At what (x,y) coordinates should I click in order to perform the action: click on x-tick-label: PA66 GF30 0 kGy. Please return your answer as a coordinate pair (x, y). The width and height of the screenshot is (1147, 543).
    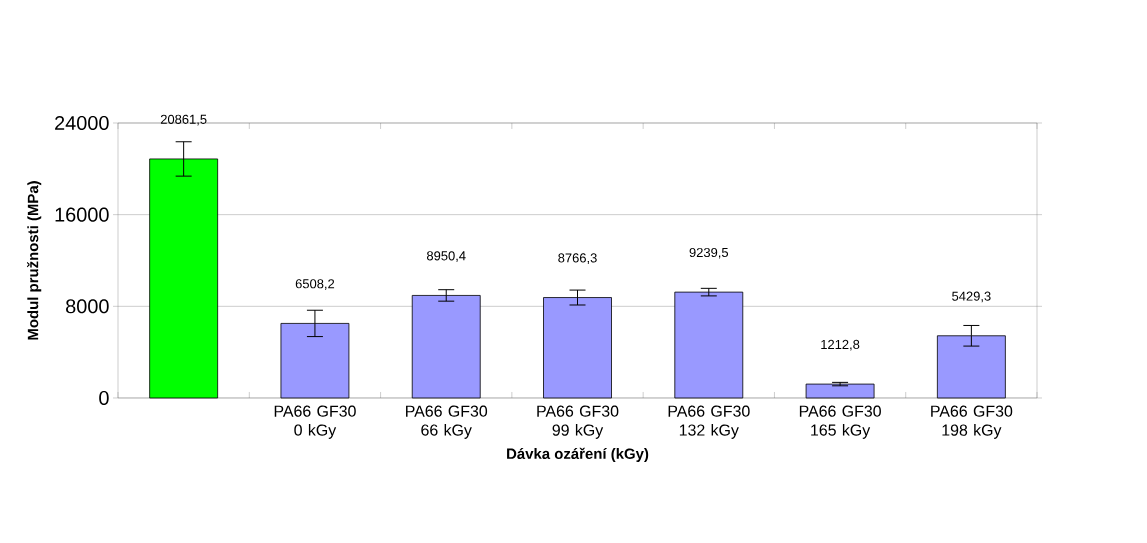
    Looking at the image, I should click on (315, 422).